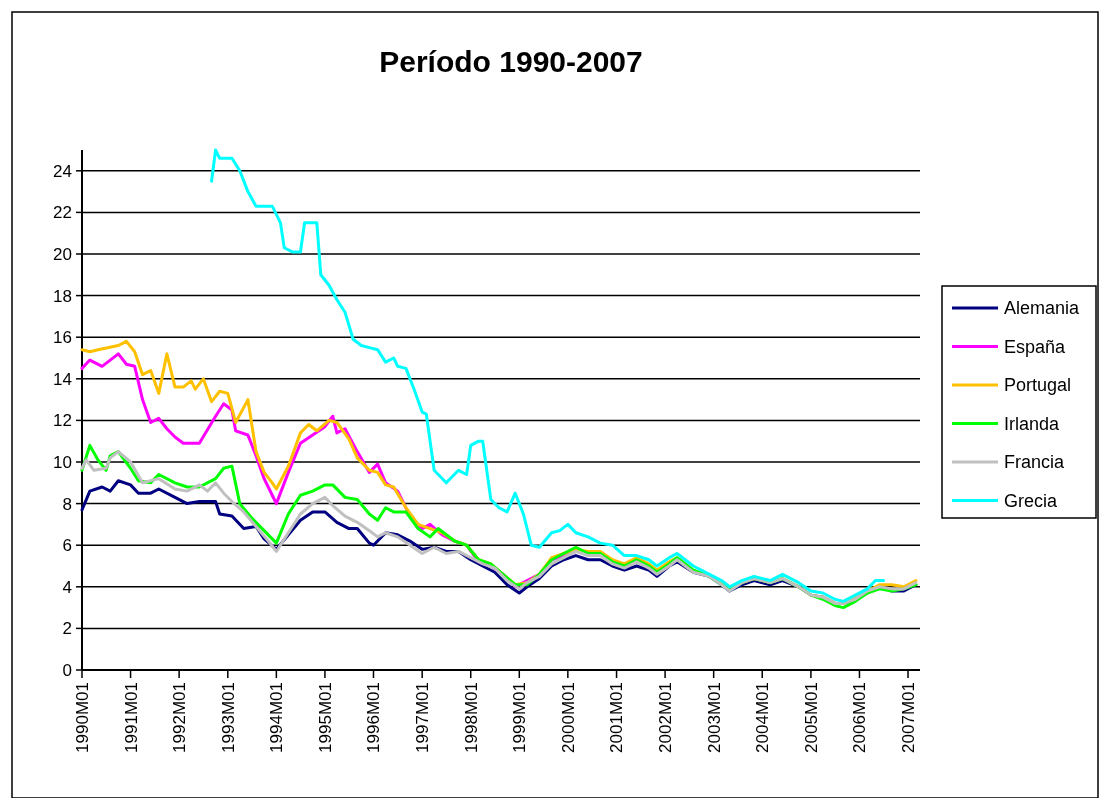 This screenshot has width=1110, height=805. Describe the element at coordinates (325, 717) in the screenshot. I see `x-tick-label: 1995M01` at that location.